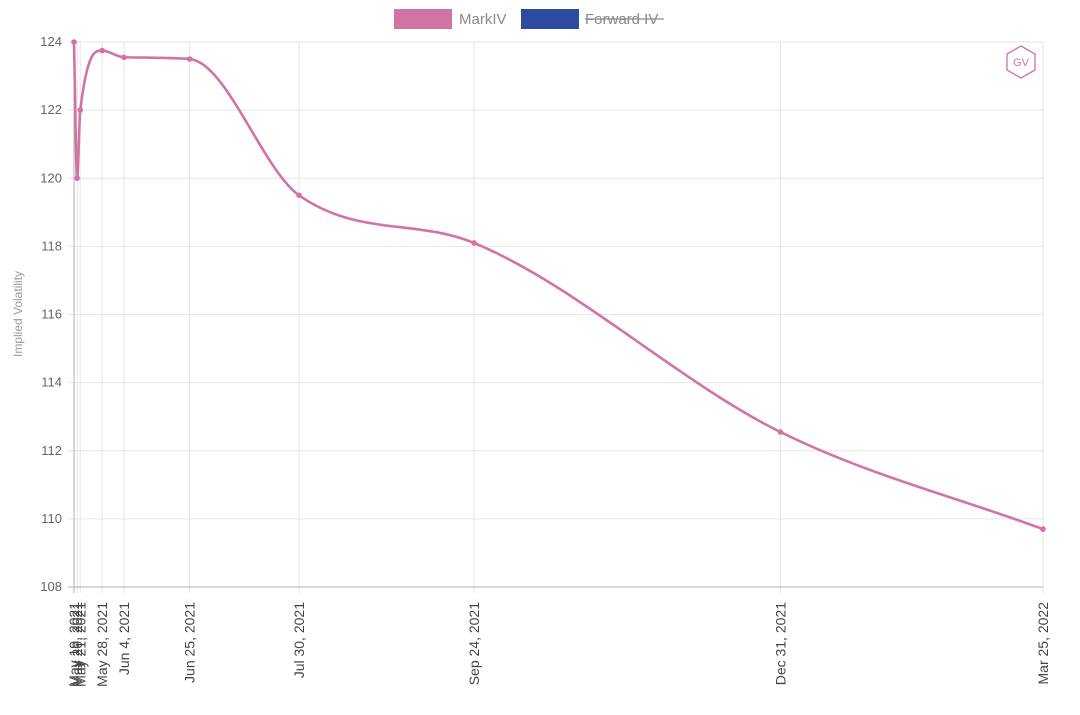 This screenshot has height=715, width=1080. Describe the element at coordinates (74, 644) in the screenshot. I see `x-tick-label: May 19, 2021` at that location.